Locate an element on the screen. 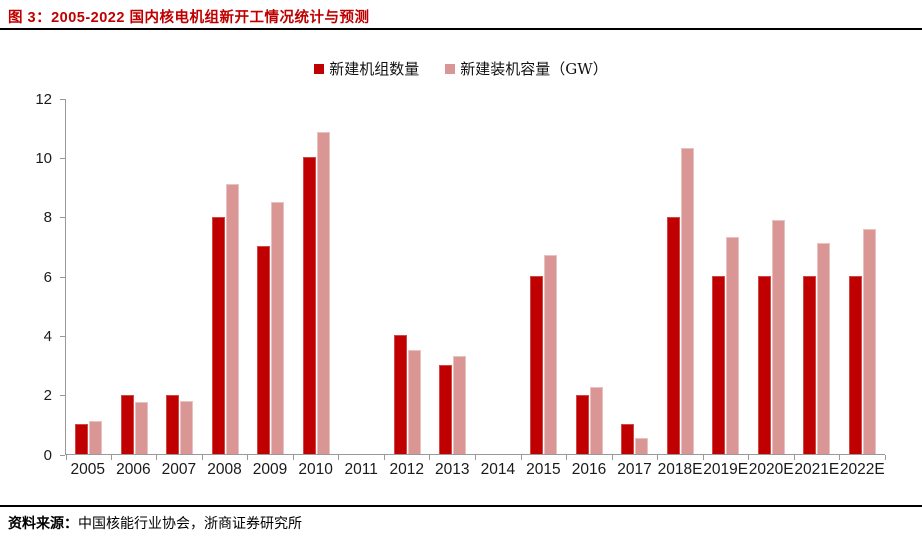 Image resolution: width=922 pixels, height=538 pixels. bar-group-2022E is located at coordinates (863, 276).